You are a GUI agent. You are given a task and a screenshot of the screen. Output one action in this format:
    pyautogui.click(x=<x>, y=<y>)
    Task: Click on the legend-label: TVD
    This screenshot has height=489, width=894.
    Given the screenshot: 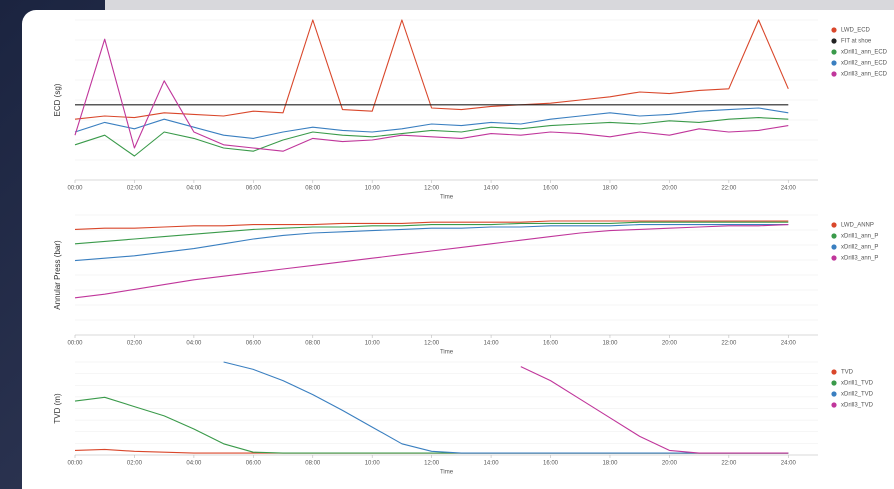 What is the action you would take?
    pyautogui.click(x=847, y=373)
    